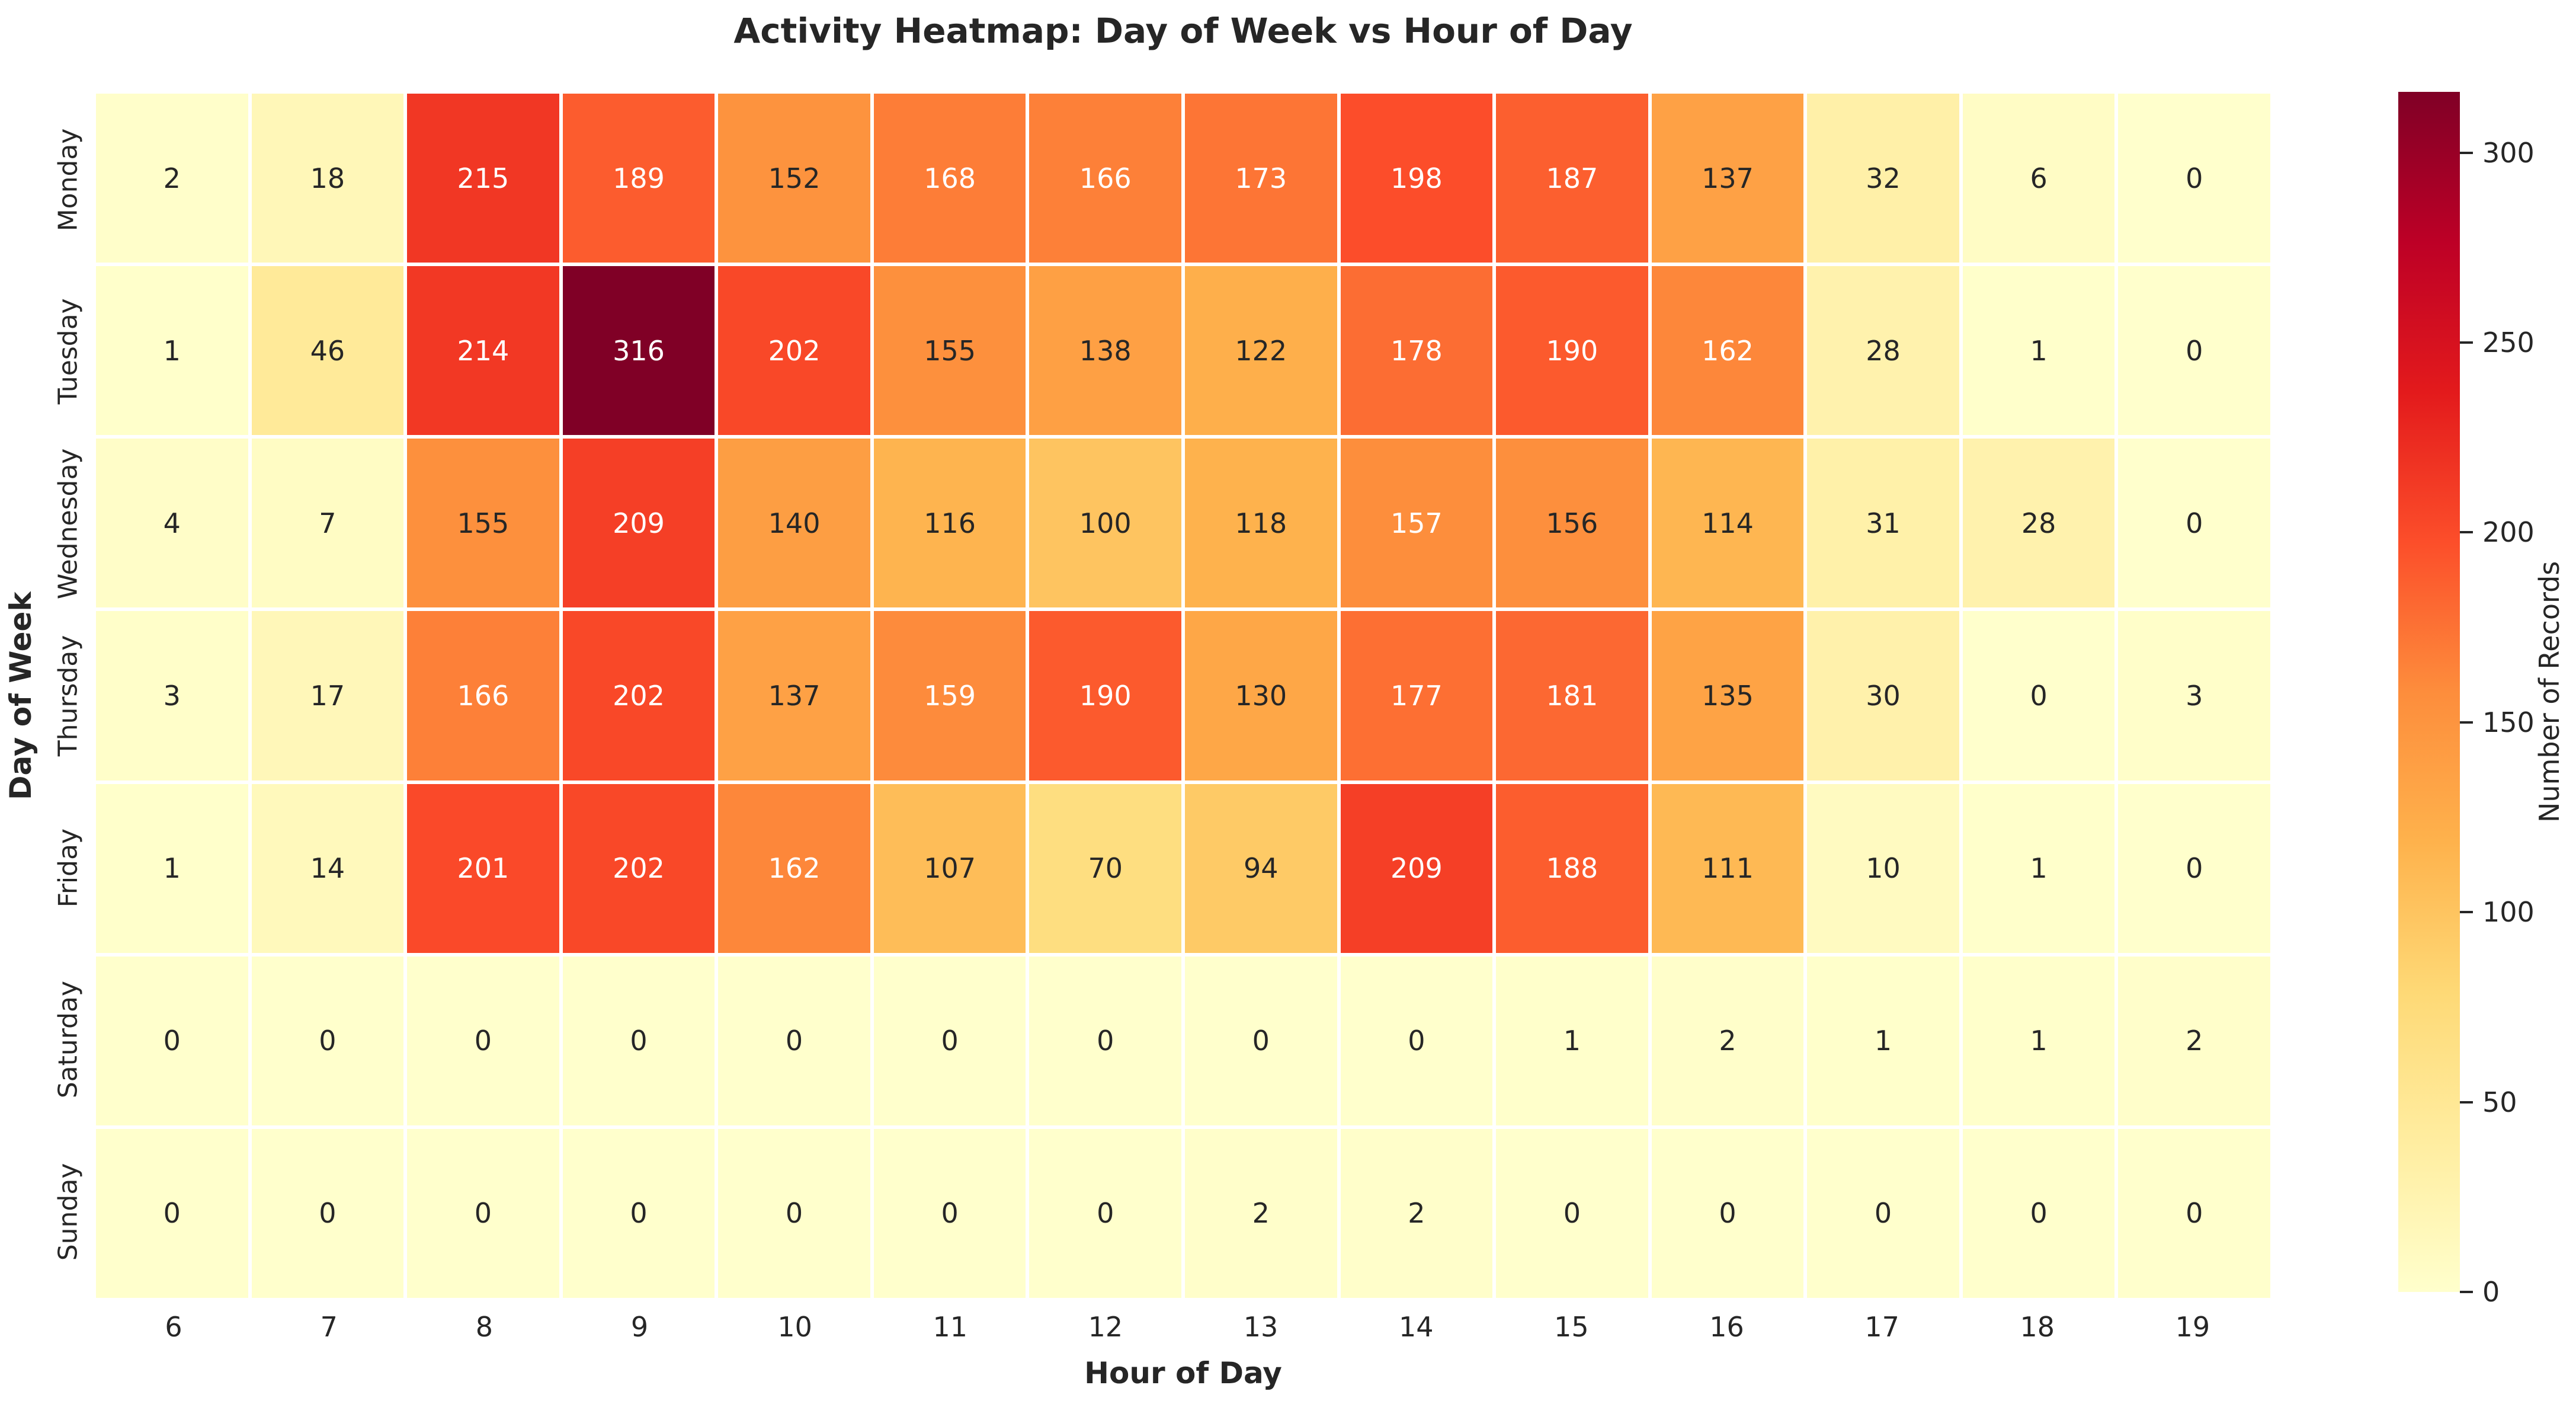 Image resolution: width=2576 pixels, height=1401 pixels. What do you see at coordinates (1727, 523) in the screenshot?
I see `heatmap-cell: 114` at bounding box center [1727, 523].